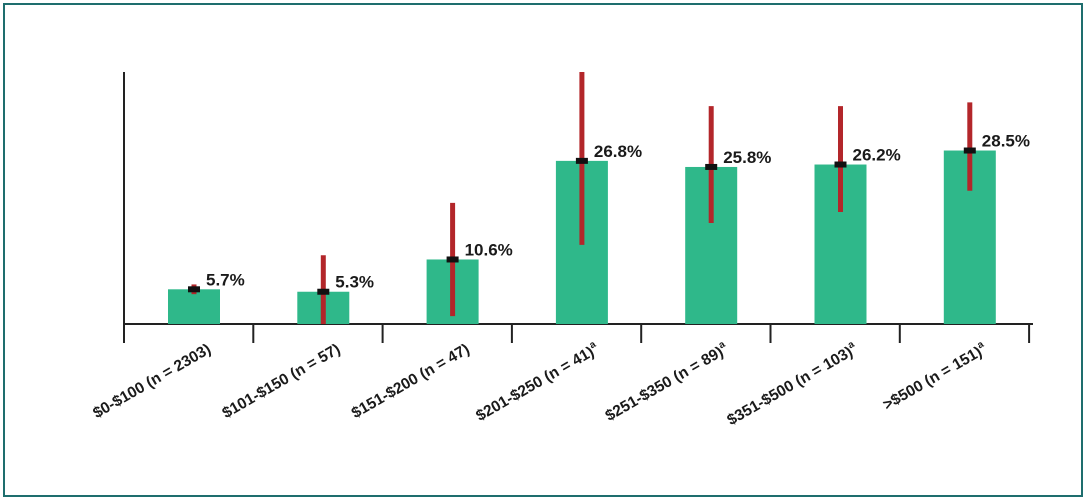 This screenshot has height=502, width=1088. What do you see at coordinates (747, 157) in the screenshot?
I see `data-label-5: 25.8%` at bounding box center [747, 157].